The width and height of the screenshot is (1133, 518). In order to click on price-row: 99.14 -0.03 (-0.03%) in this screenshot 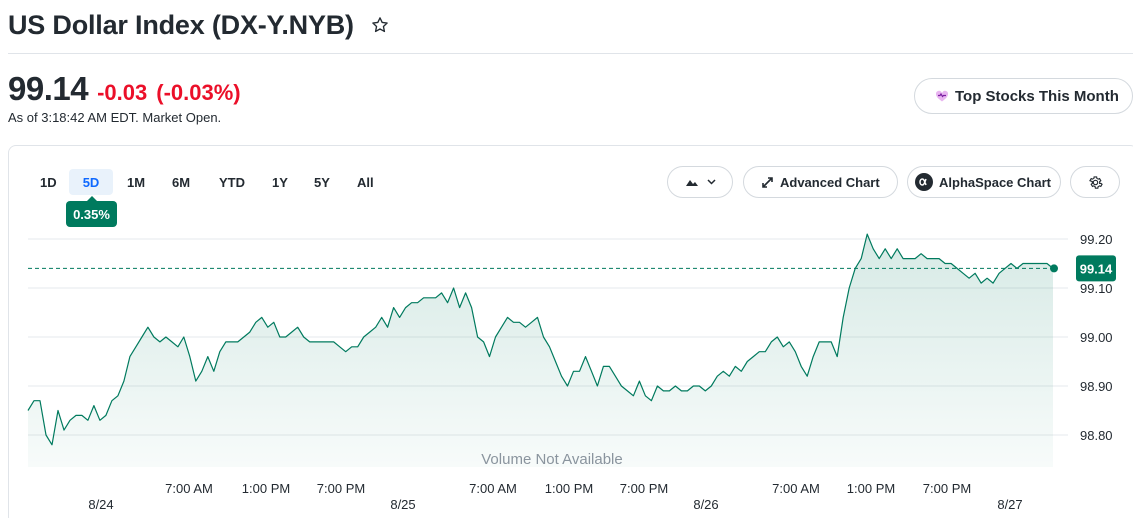, I will do `click(124, 89)`.